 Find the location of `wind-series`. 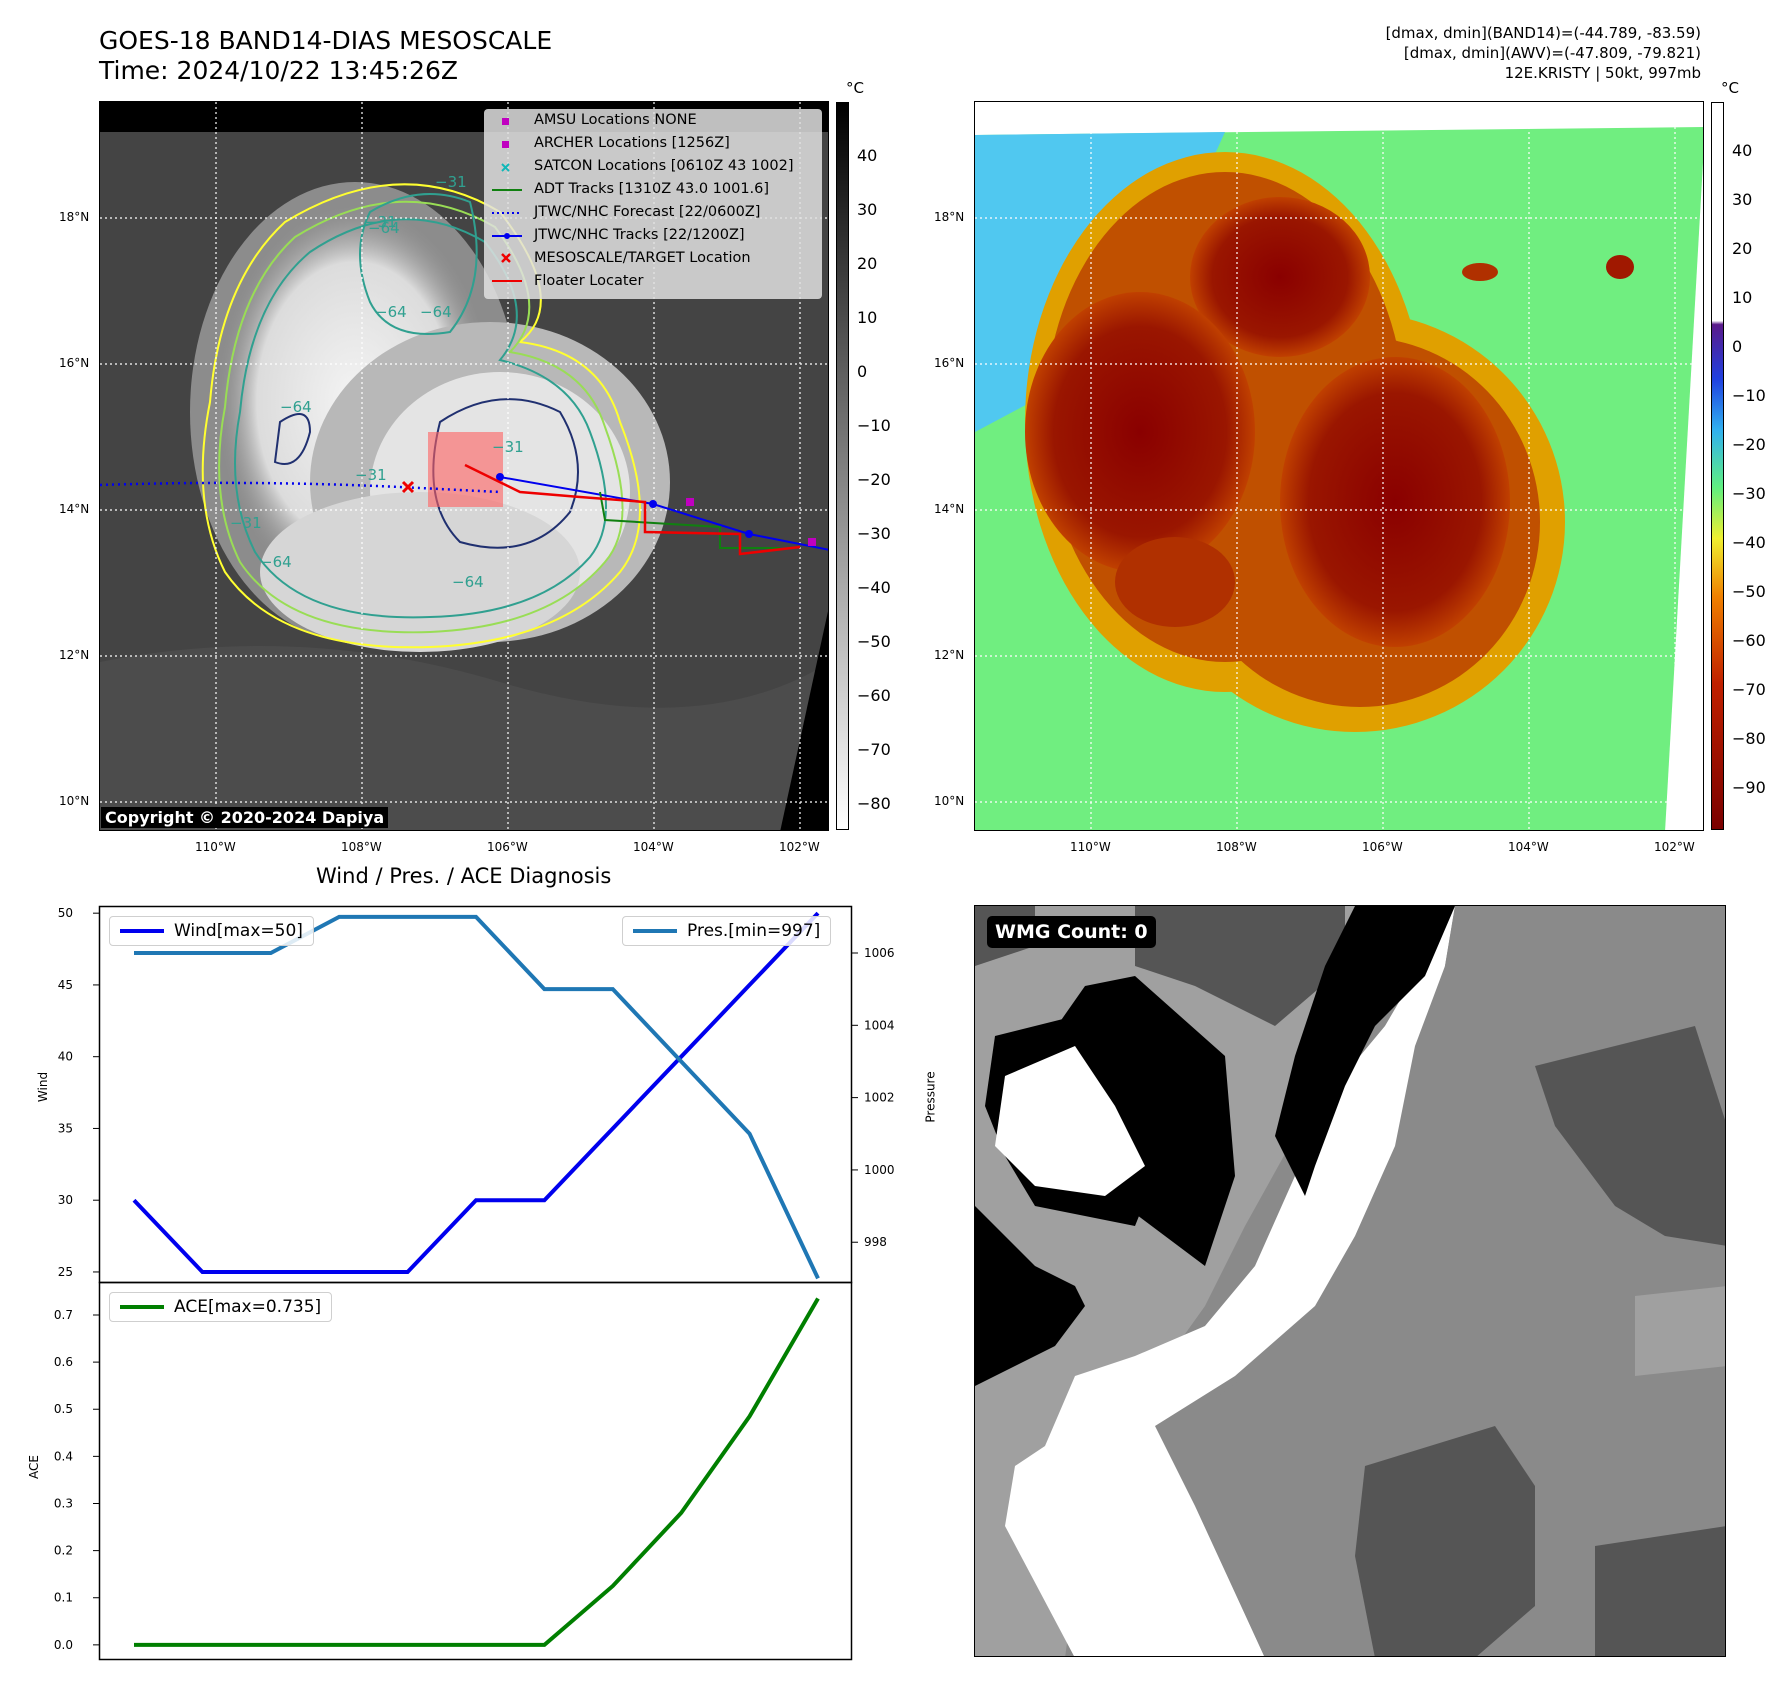

wind-series is located at coordinates (476, 1092).